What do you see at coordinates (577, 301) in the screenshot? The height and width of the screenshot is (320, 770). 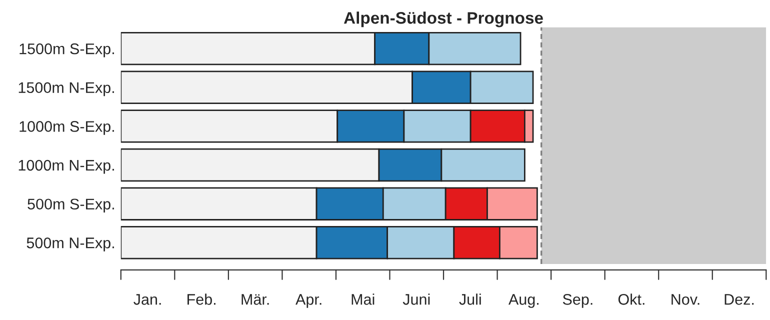 I see `text: Sep.` at bounding box center [577, 301].